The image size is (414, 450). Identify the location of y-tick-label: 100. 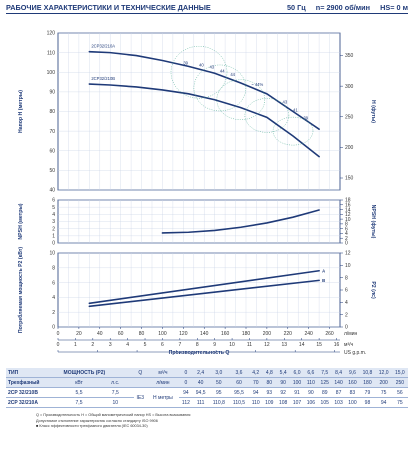
(51, 73).